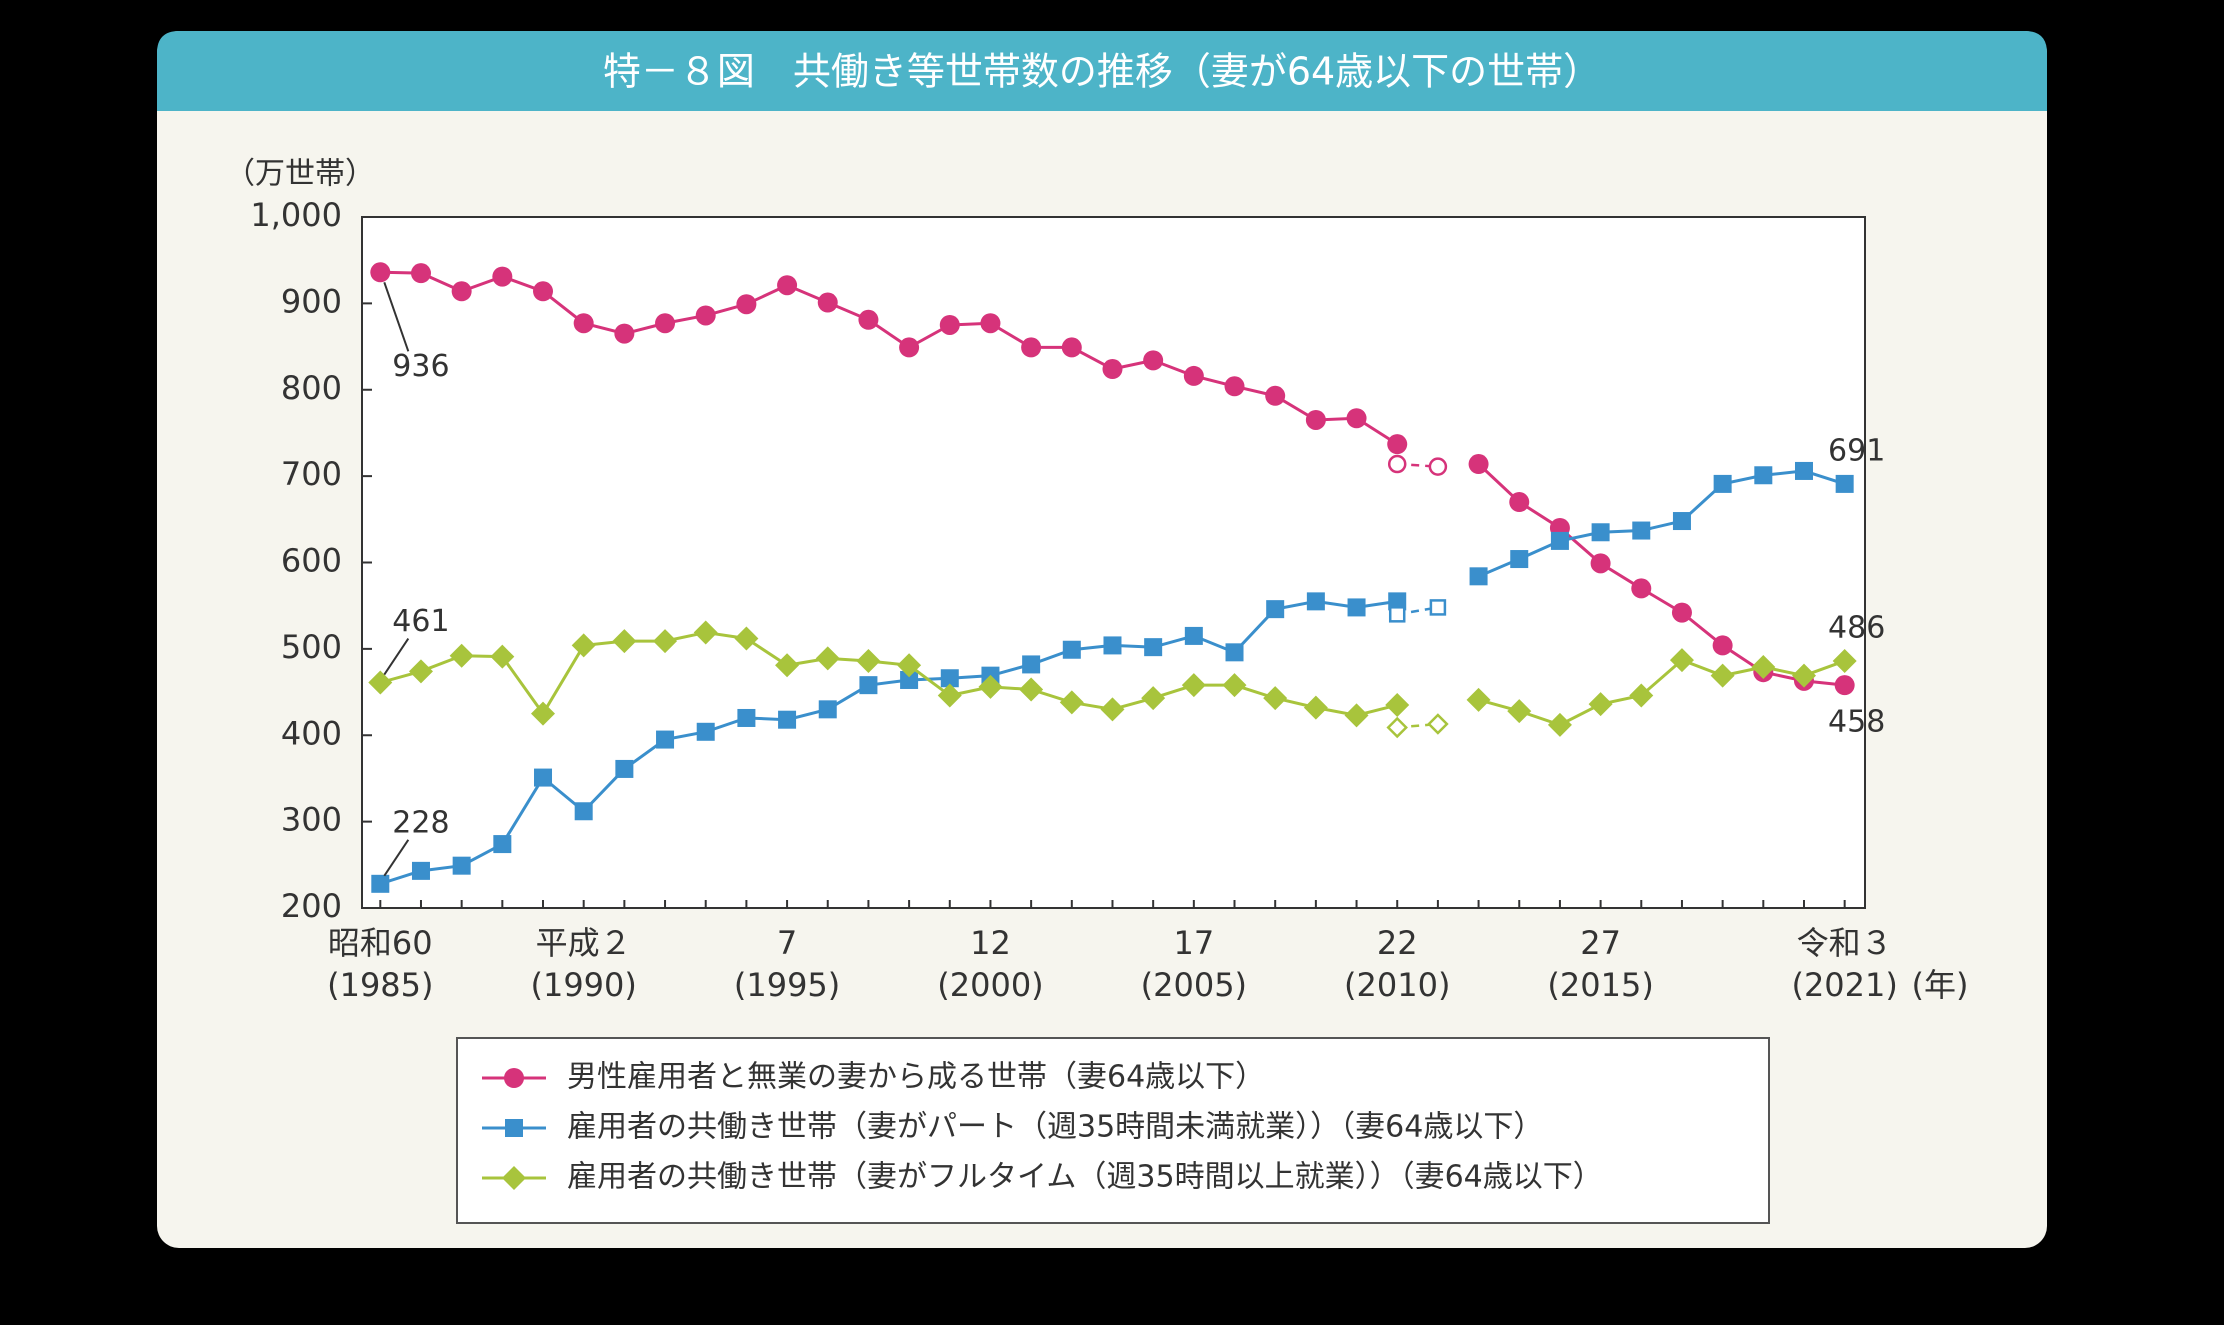 The image size is (2224, 1325). What do you see at coordinates (396, 316) in the screenshot?
I see `leader-line` at bounding box center [396, 316].